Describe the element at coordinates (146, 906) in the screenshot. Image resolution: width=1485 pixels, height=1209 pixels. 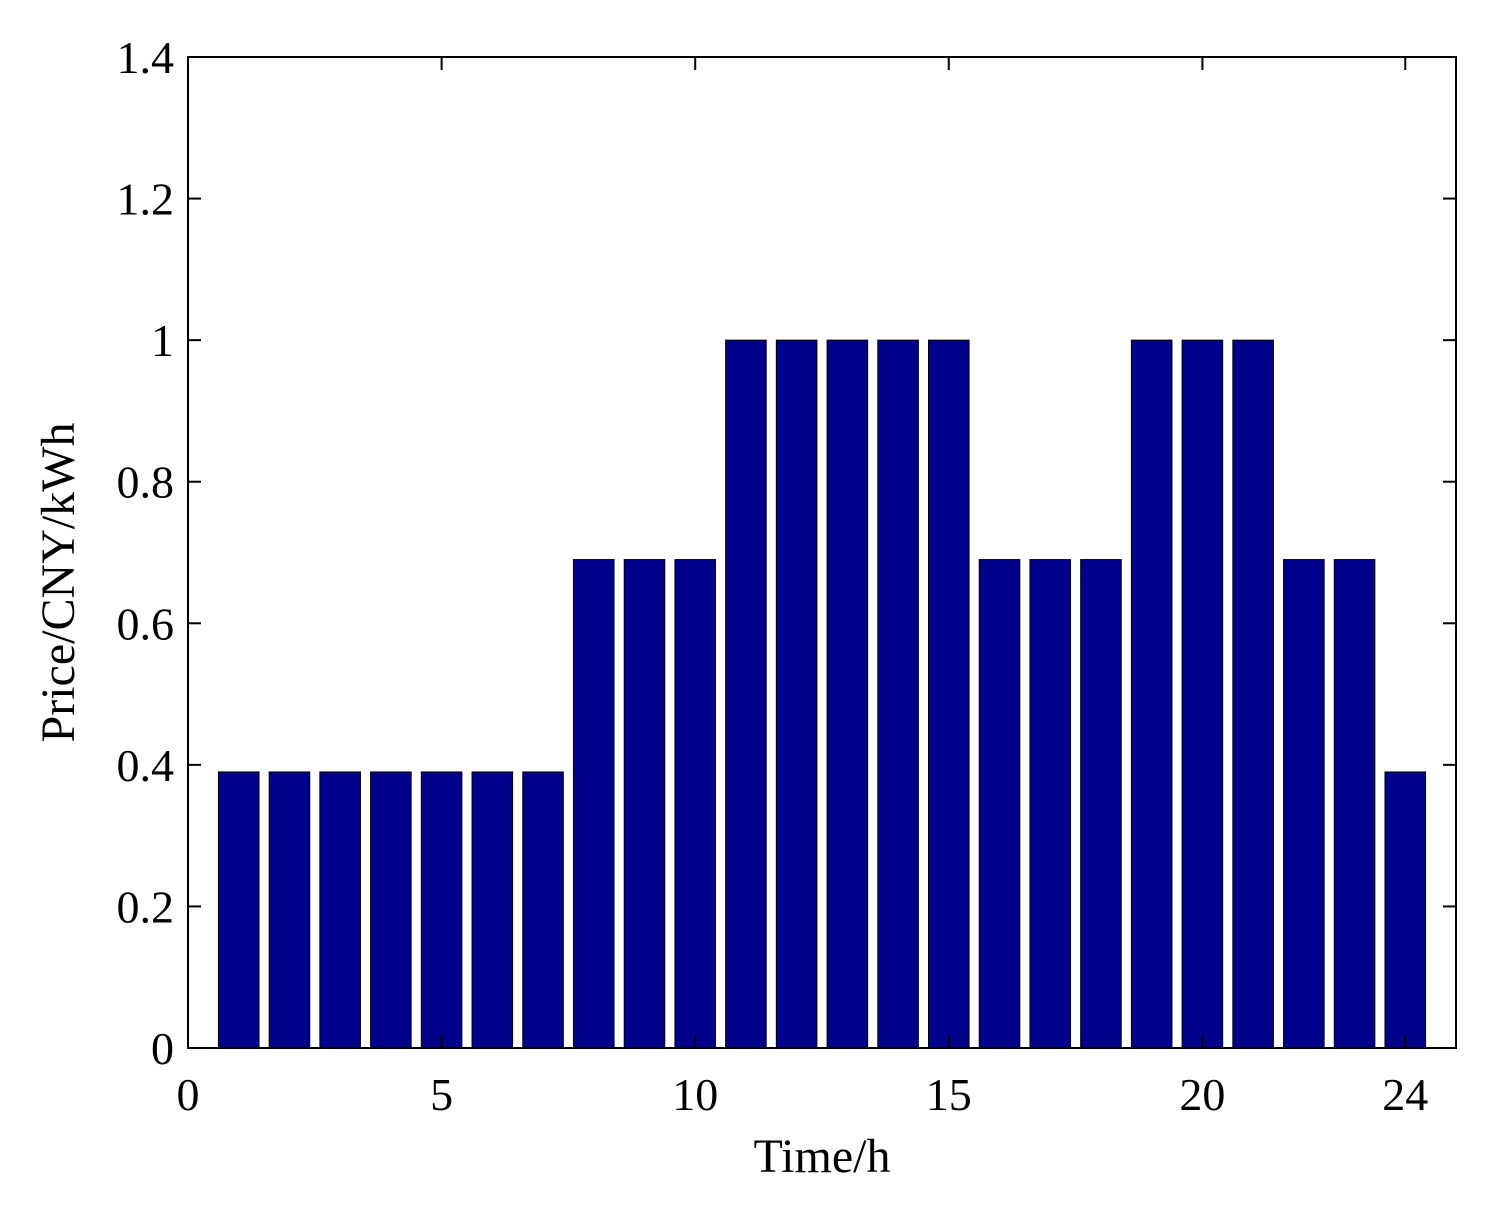
I see `y-tick-label-0.2: 0.2` at that location.